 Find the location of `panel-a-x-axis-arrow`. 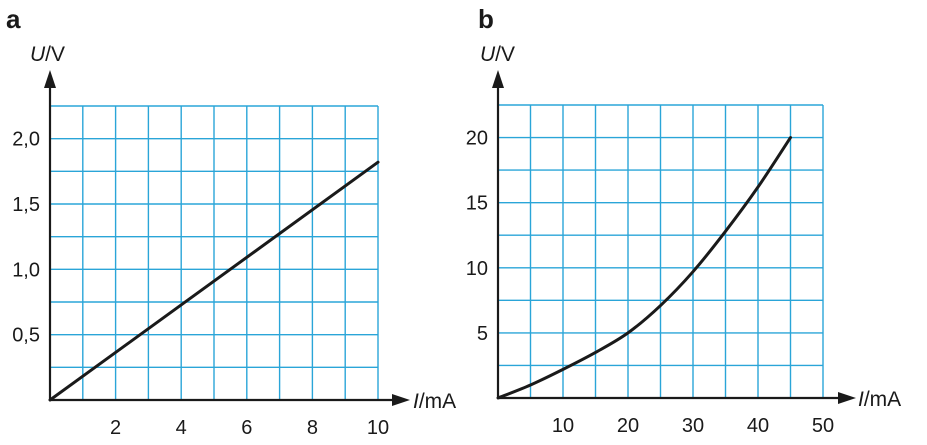

panel-a-x-axis-arrow is located at coordinates (401, 400).